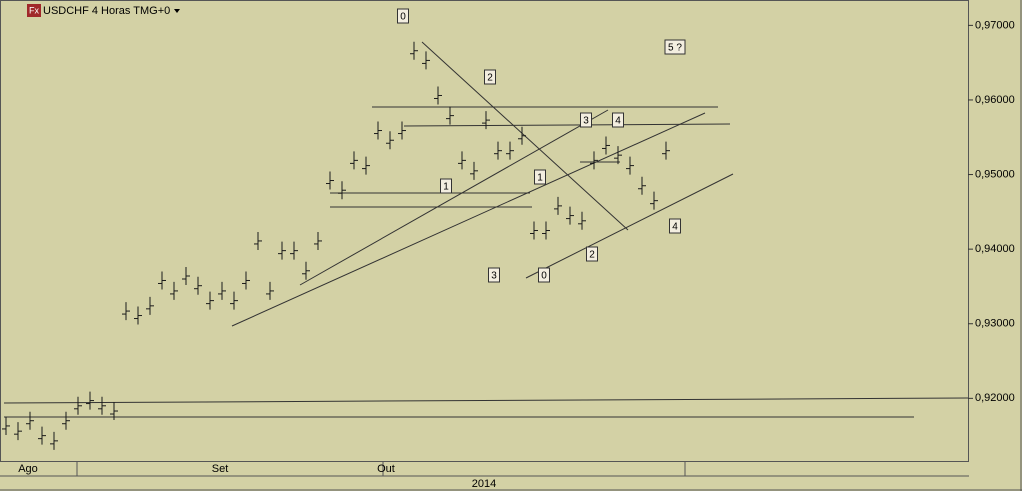 Image resolution: width=1022 pixels, height=491 pixels. What do you see at coordinates (28, 469) in the screenshot?
I see `x-tick-label: Ago` at bounding box center [28, 469].